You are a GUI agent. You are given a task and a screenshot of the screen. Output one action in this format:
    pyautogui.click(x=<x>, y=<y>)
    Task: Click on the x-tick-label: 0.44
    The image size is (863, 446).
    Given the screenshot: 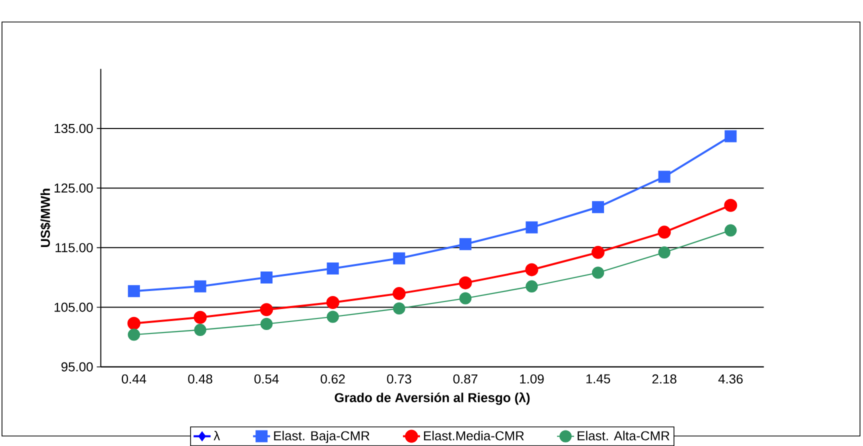 What is the action you would take?
    pyautogui.click(x=134, y=379)
    